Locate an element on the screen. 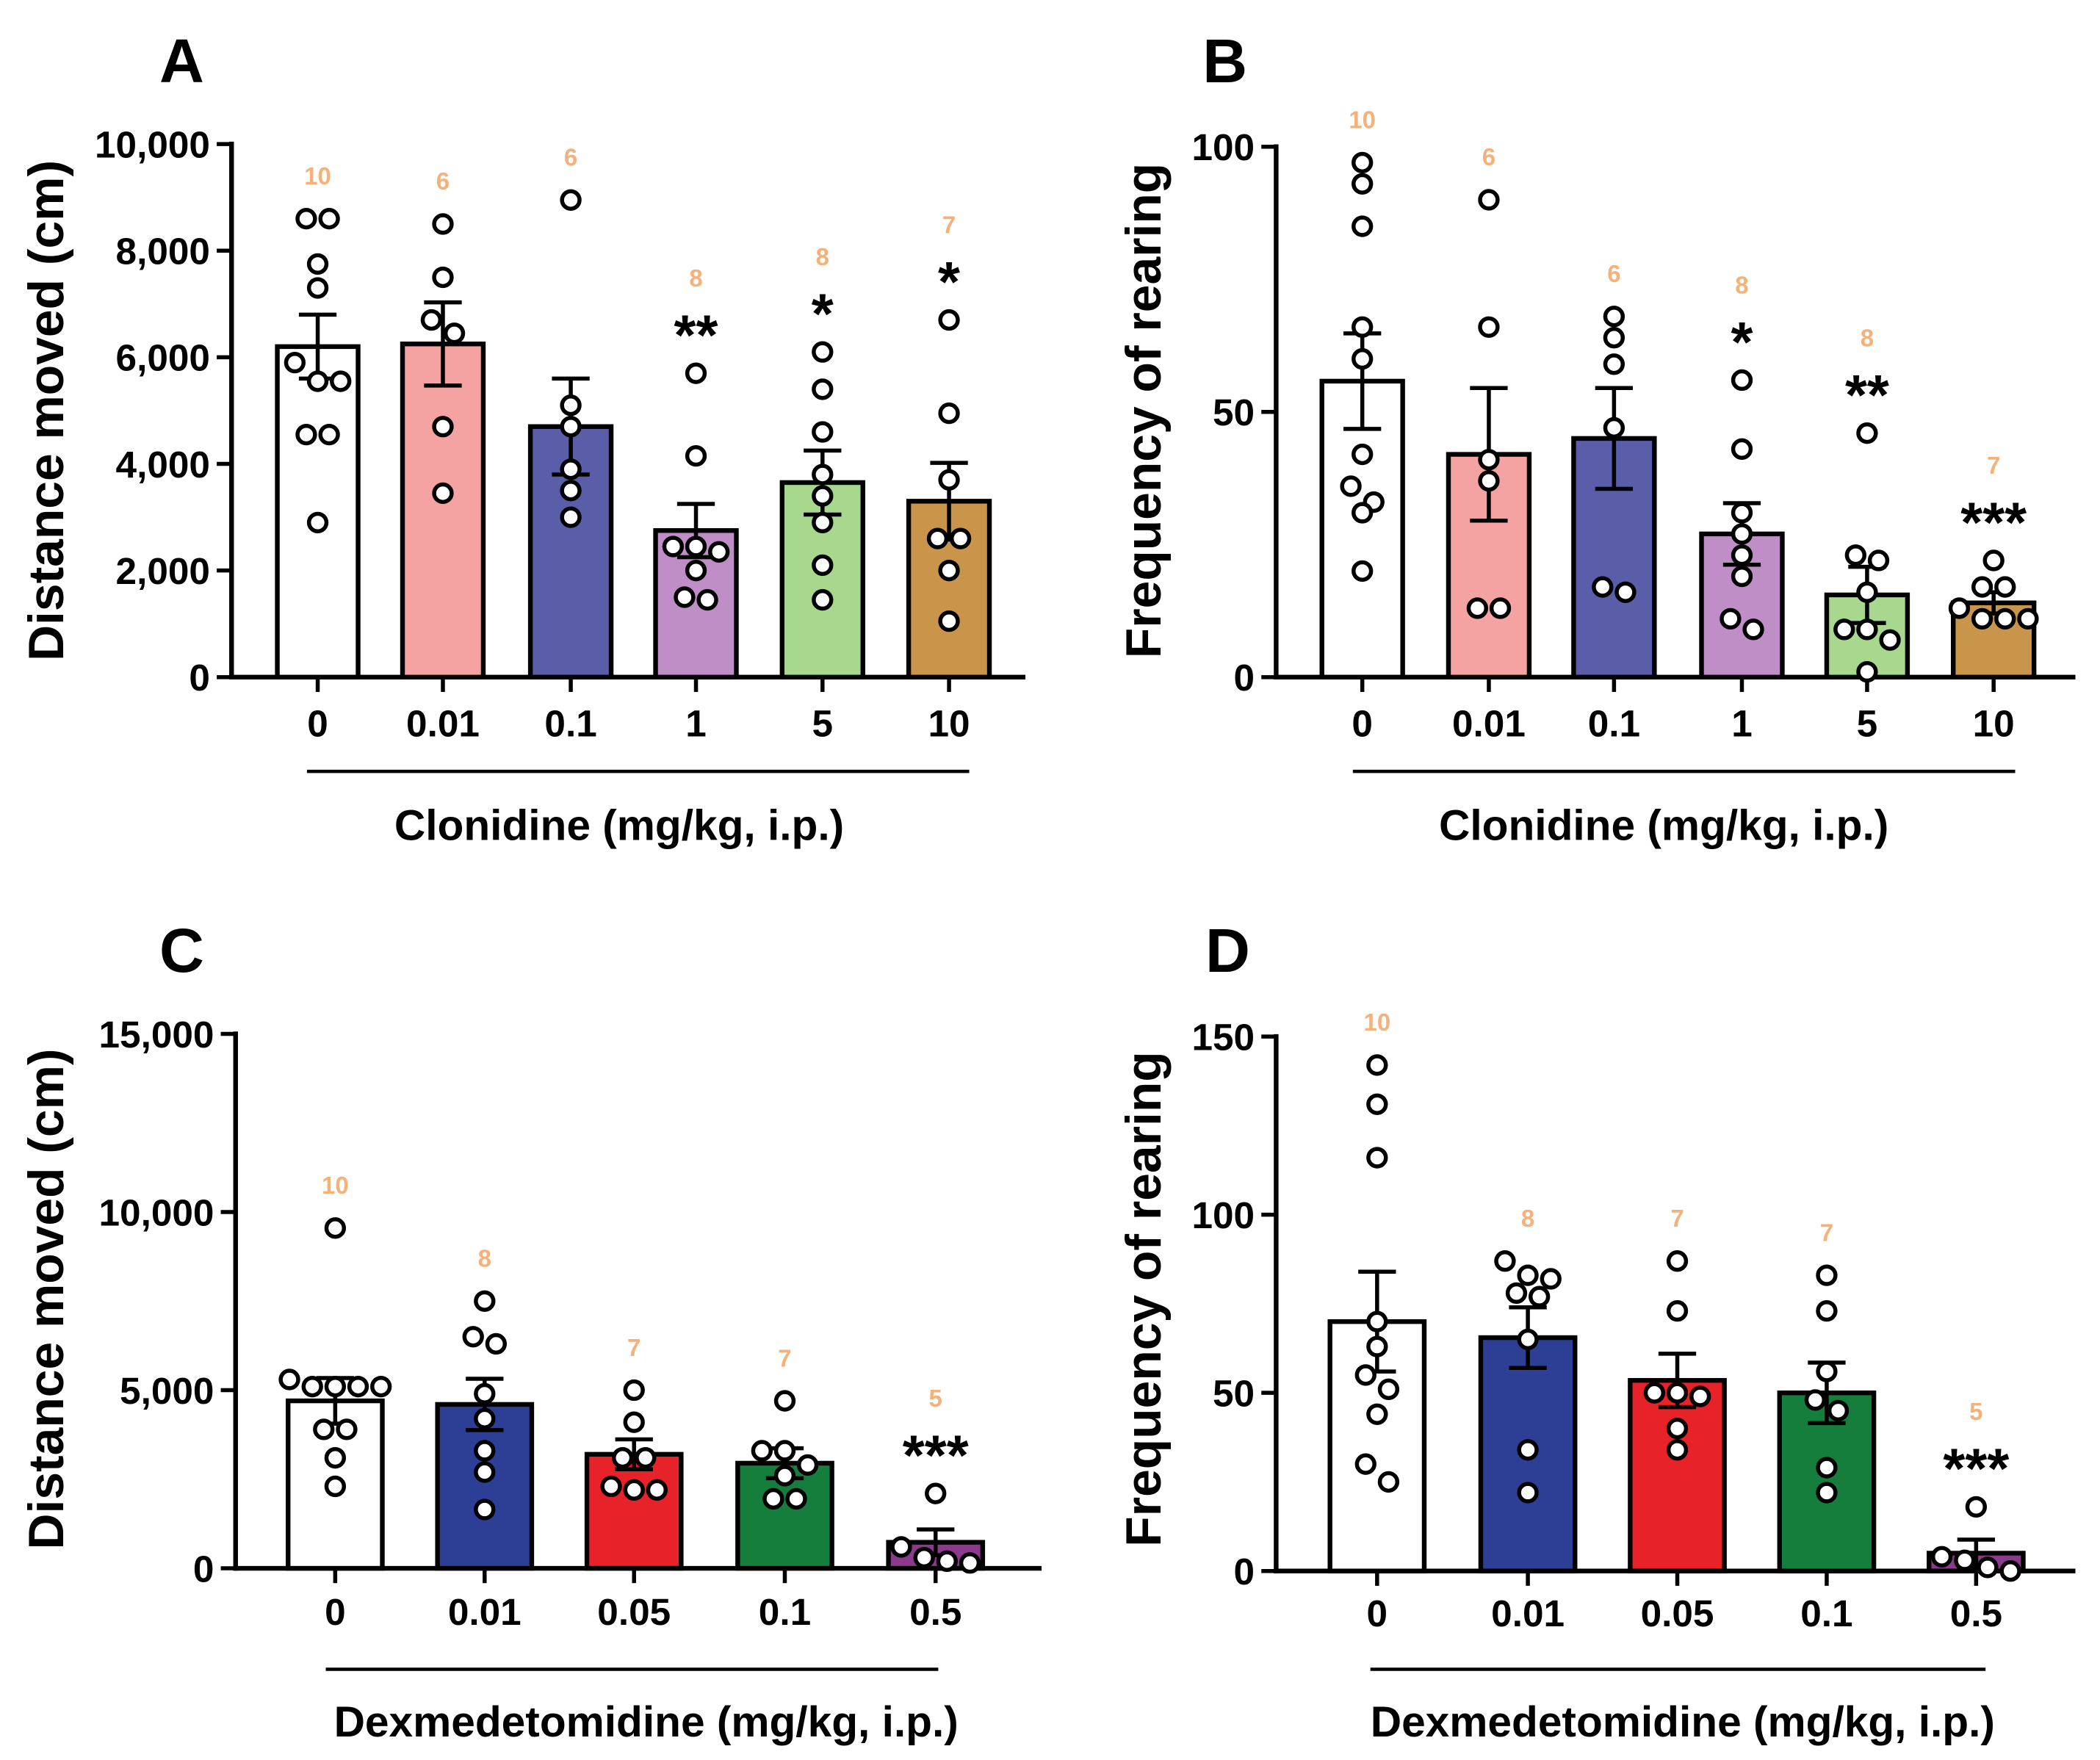 This screenshot has width=2100, height=1760. bar-group-10: *** 7 is located at coordinates (1993, 566).